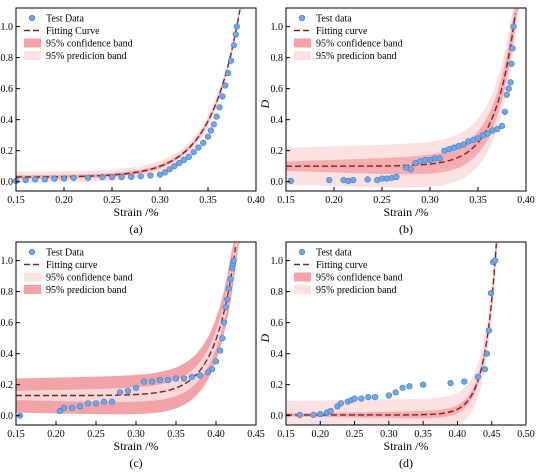  I want to click on fit-curve-layer-c, so click(126, 321).